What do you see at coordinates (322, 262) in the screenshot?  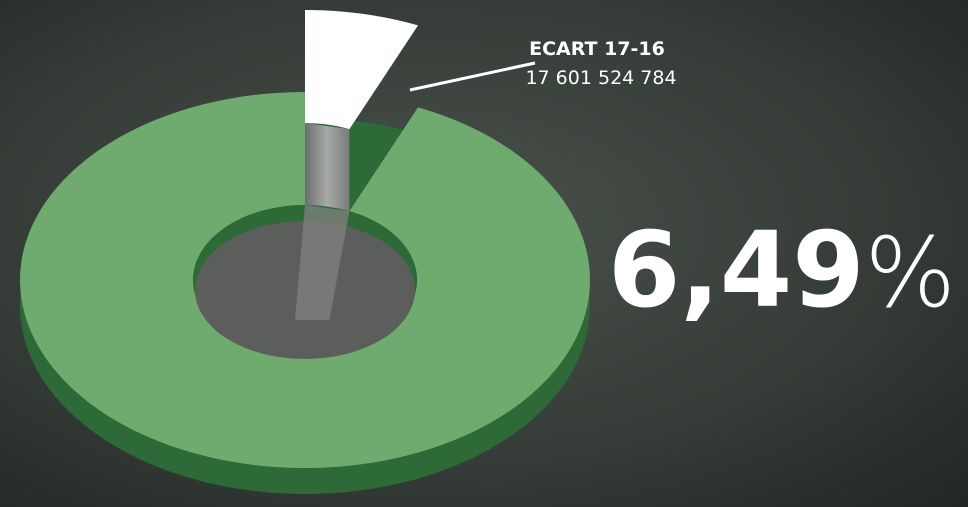 I see `slice-column` at bounding box center [322, 262].